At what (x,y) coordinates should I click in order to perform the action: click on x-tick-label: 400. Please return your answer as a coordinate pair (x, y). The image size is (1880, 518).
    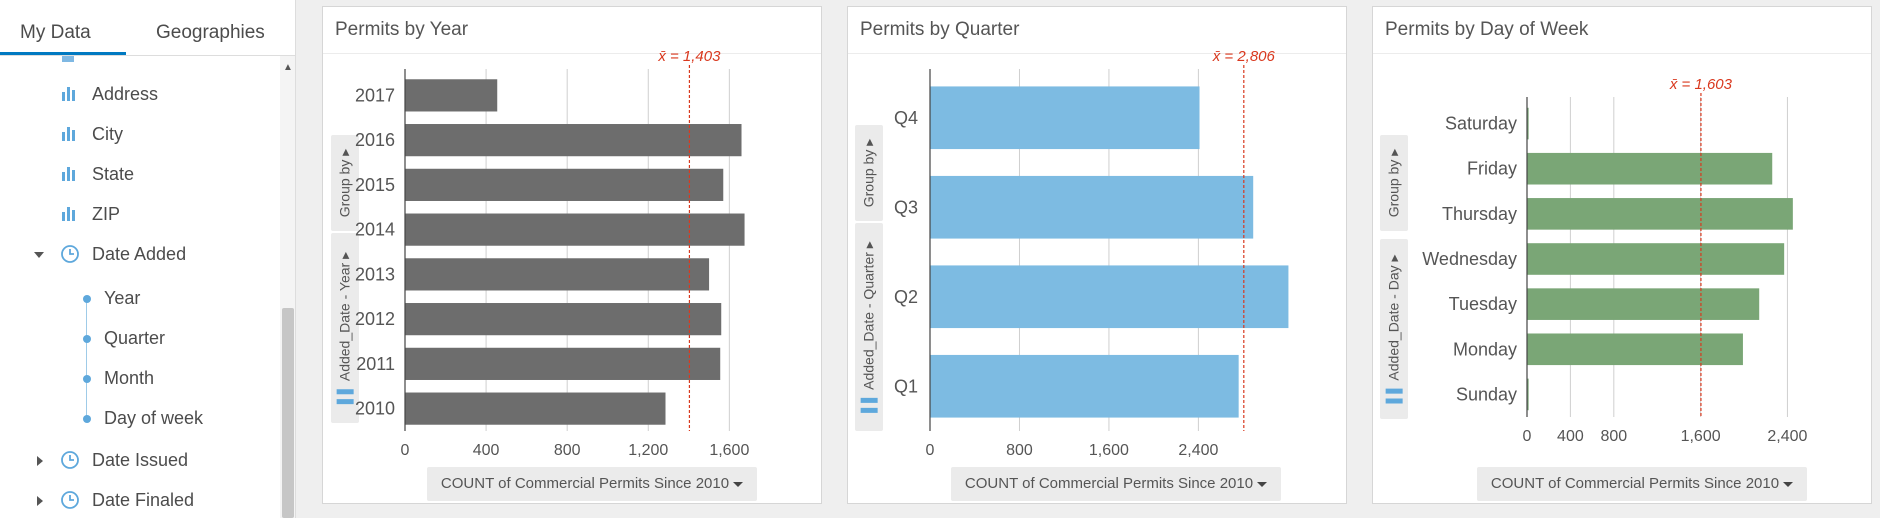
    Looking at the image, I should click on (486, 450).